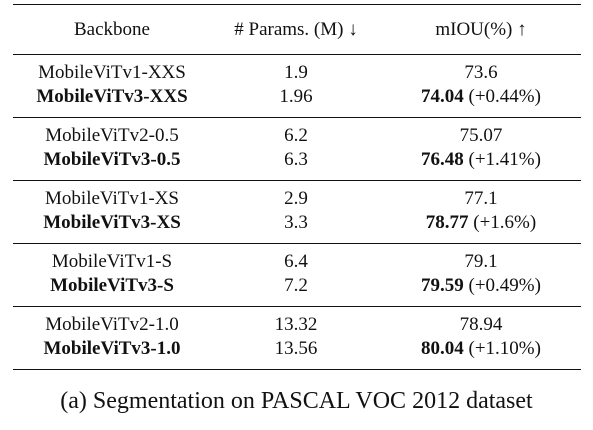 The width and height of the screenshot is (593, 430). I want to click on cell-miou: 79.59 (+0.49%), so click(481, 286).